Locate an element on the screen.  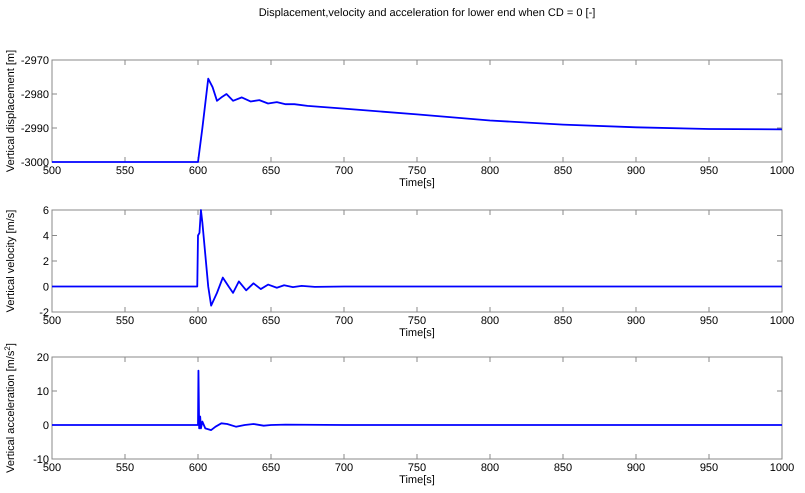
y-tick-label: -2990 is located at coordinates (34, 129).